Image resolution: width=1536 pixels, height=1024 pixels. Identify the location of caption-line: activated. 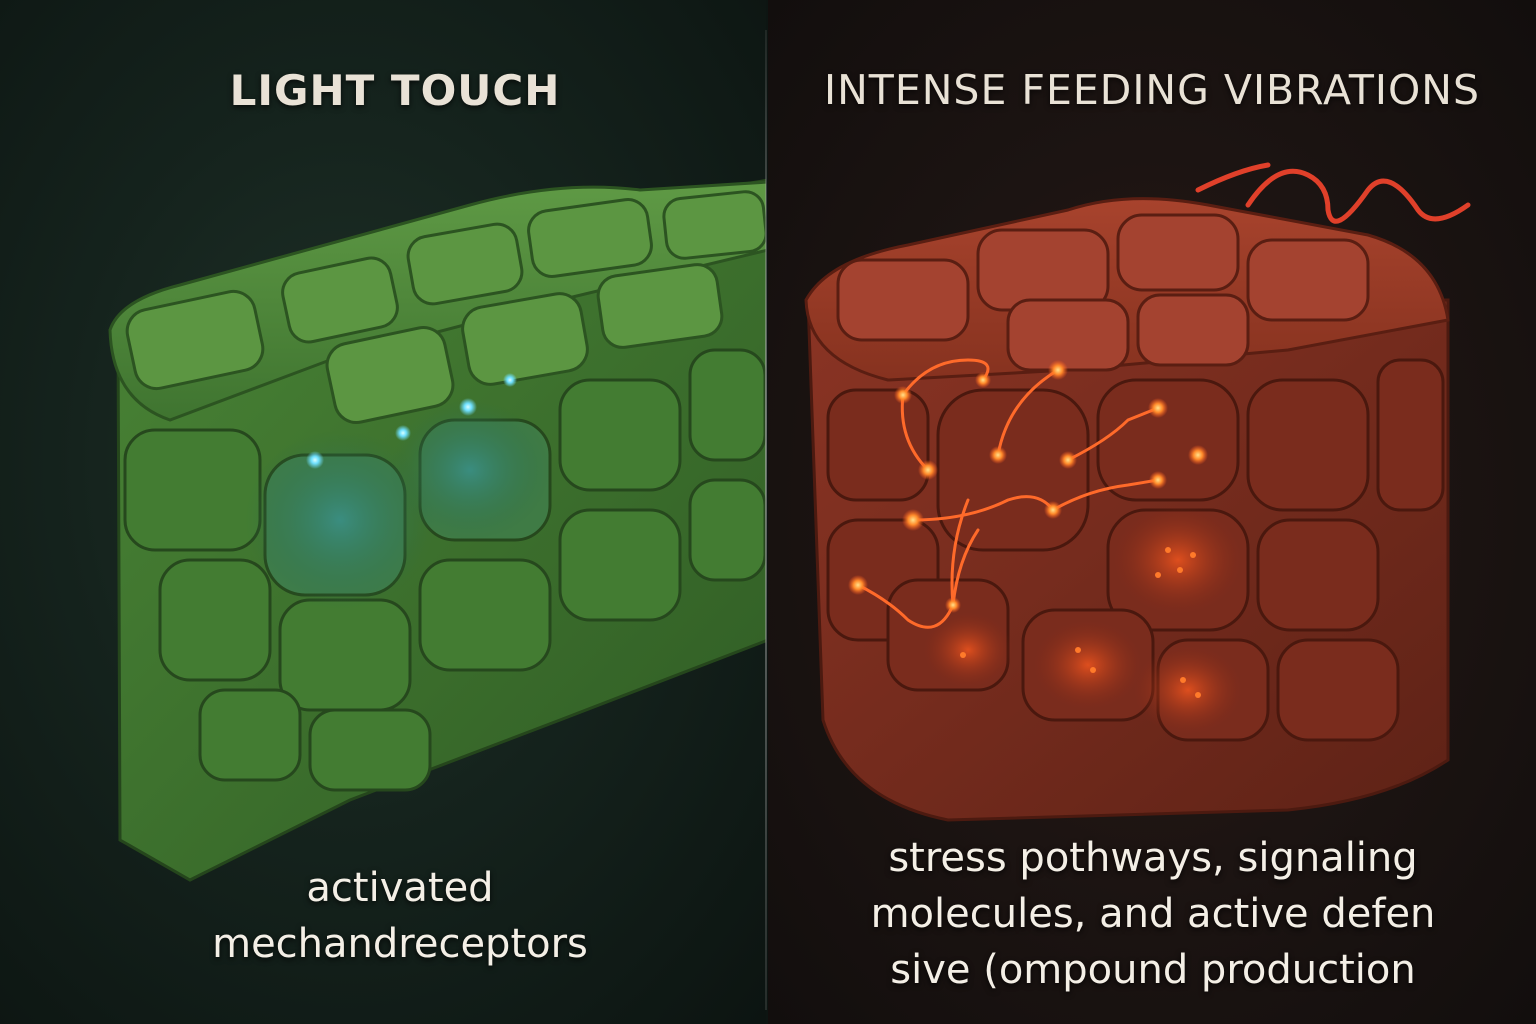
(400, 888).